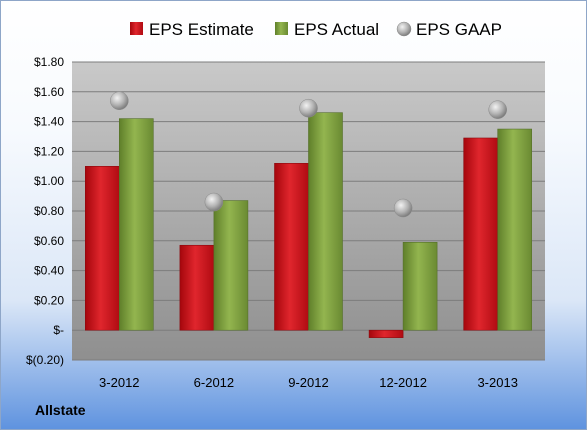 This screenshot has width=587, height=430. I want to click on legend-gaap-marker, so click(404, 29).